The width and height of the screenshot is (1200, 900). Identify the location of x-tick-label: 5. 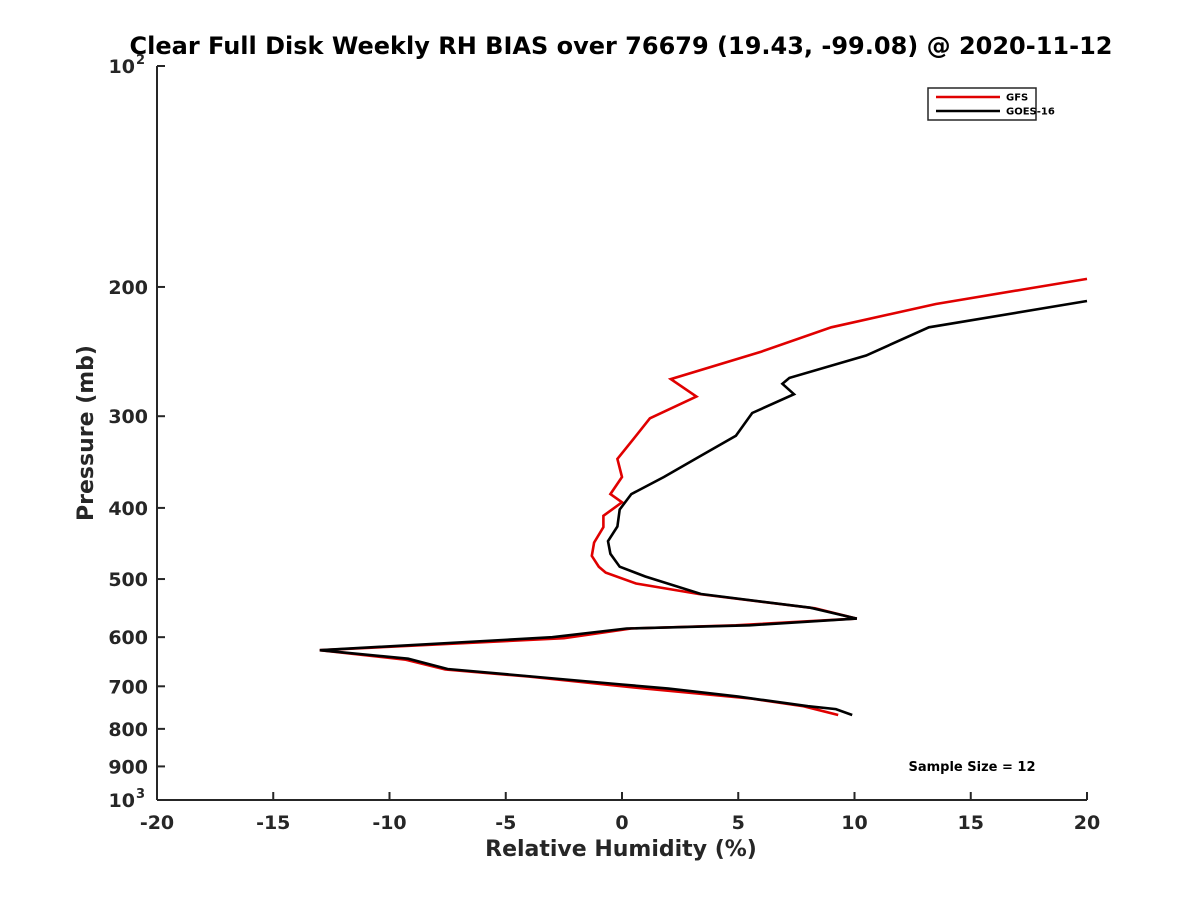
(738, 823).